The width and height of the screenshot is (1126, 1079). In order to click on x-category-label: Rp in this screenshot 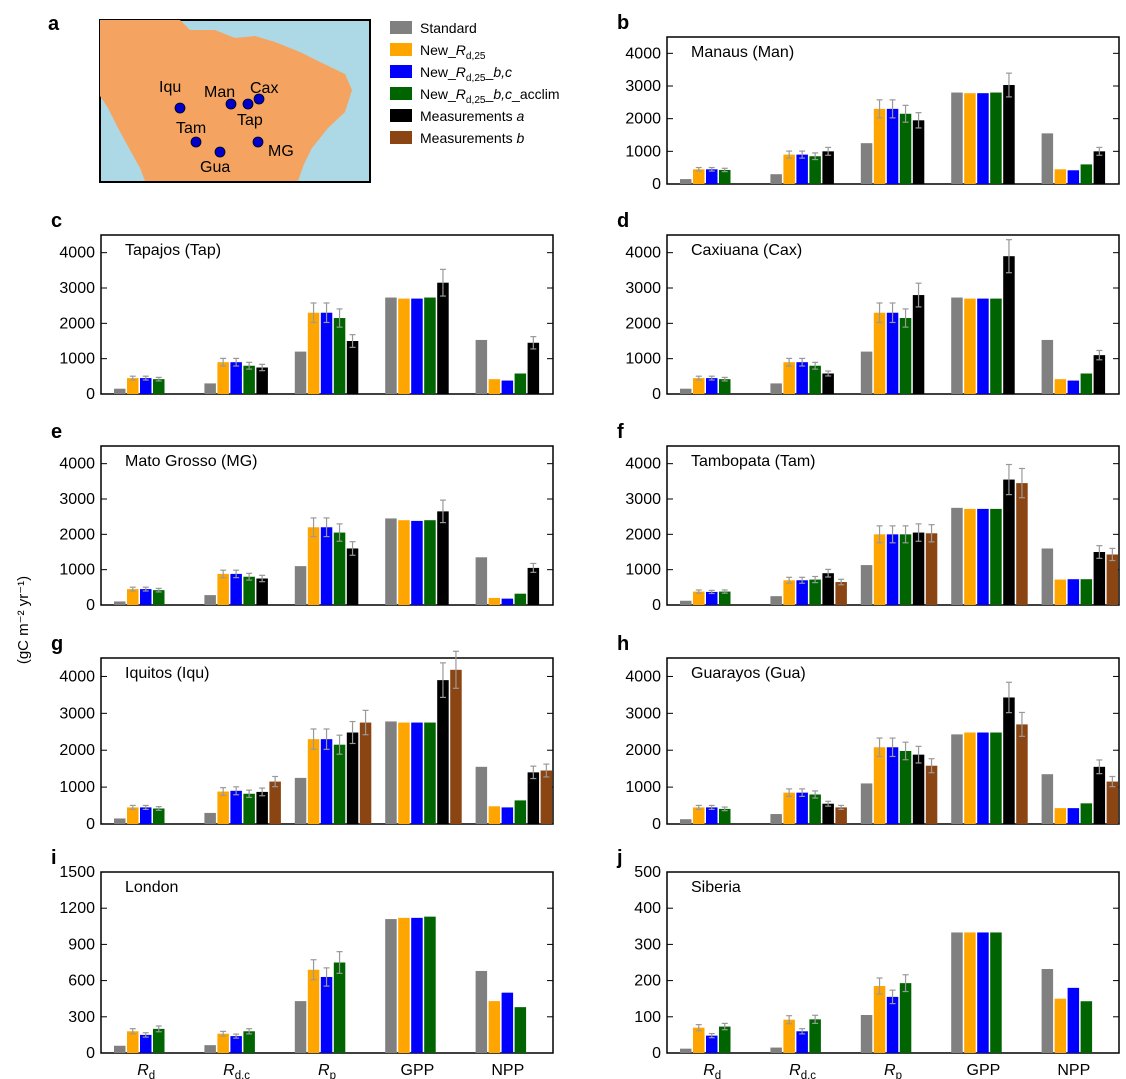, I will do `click(893, 1070)`.